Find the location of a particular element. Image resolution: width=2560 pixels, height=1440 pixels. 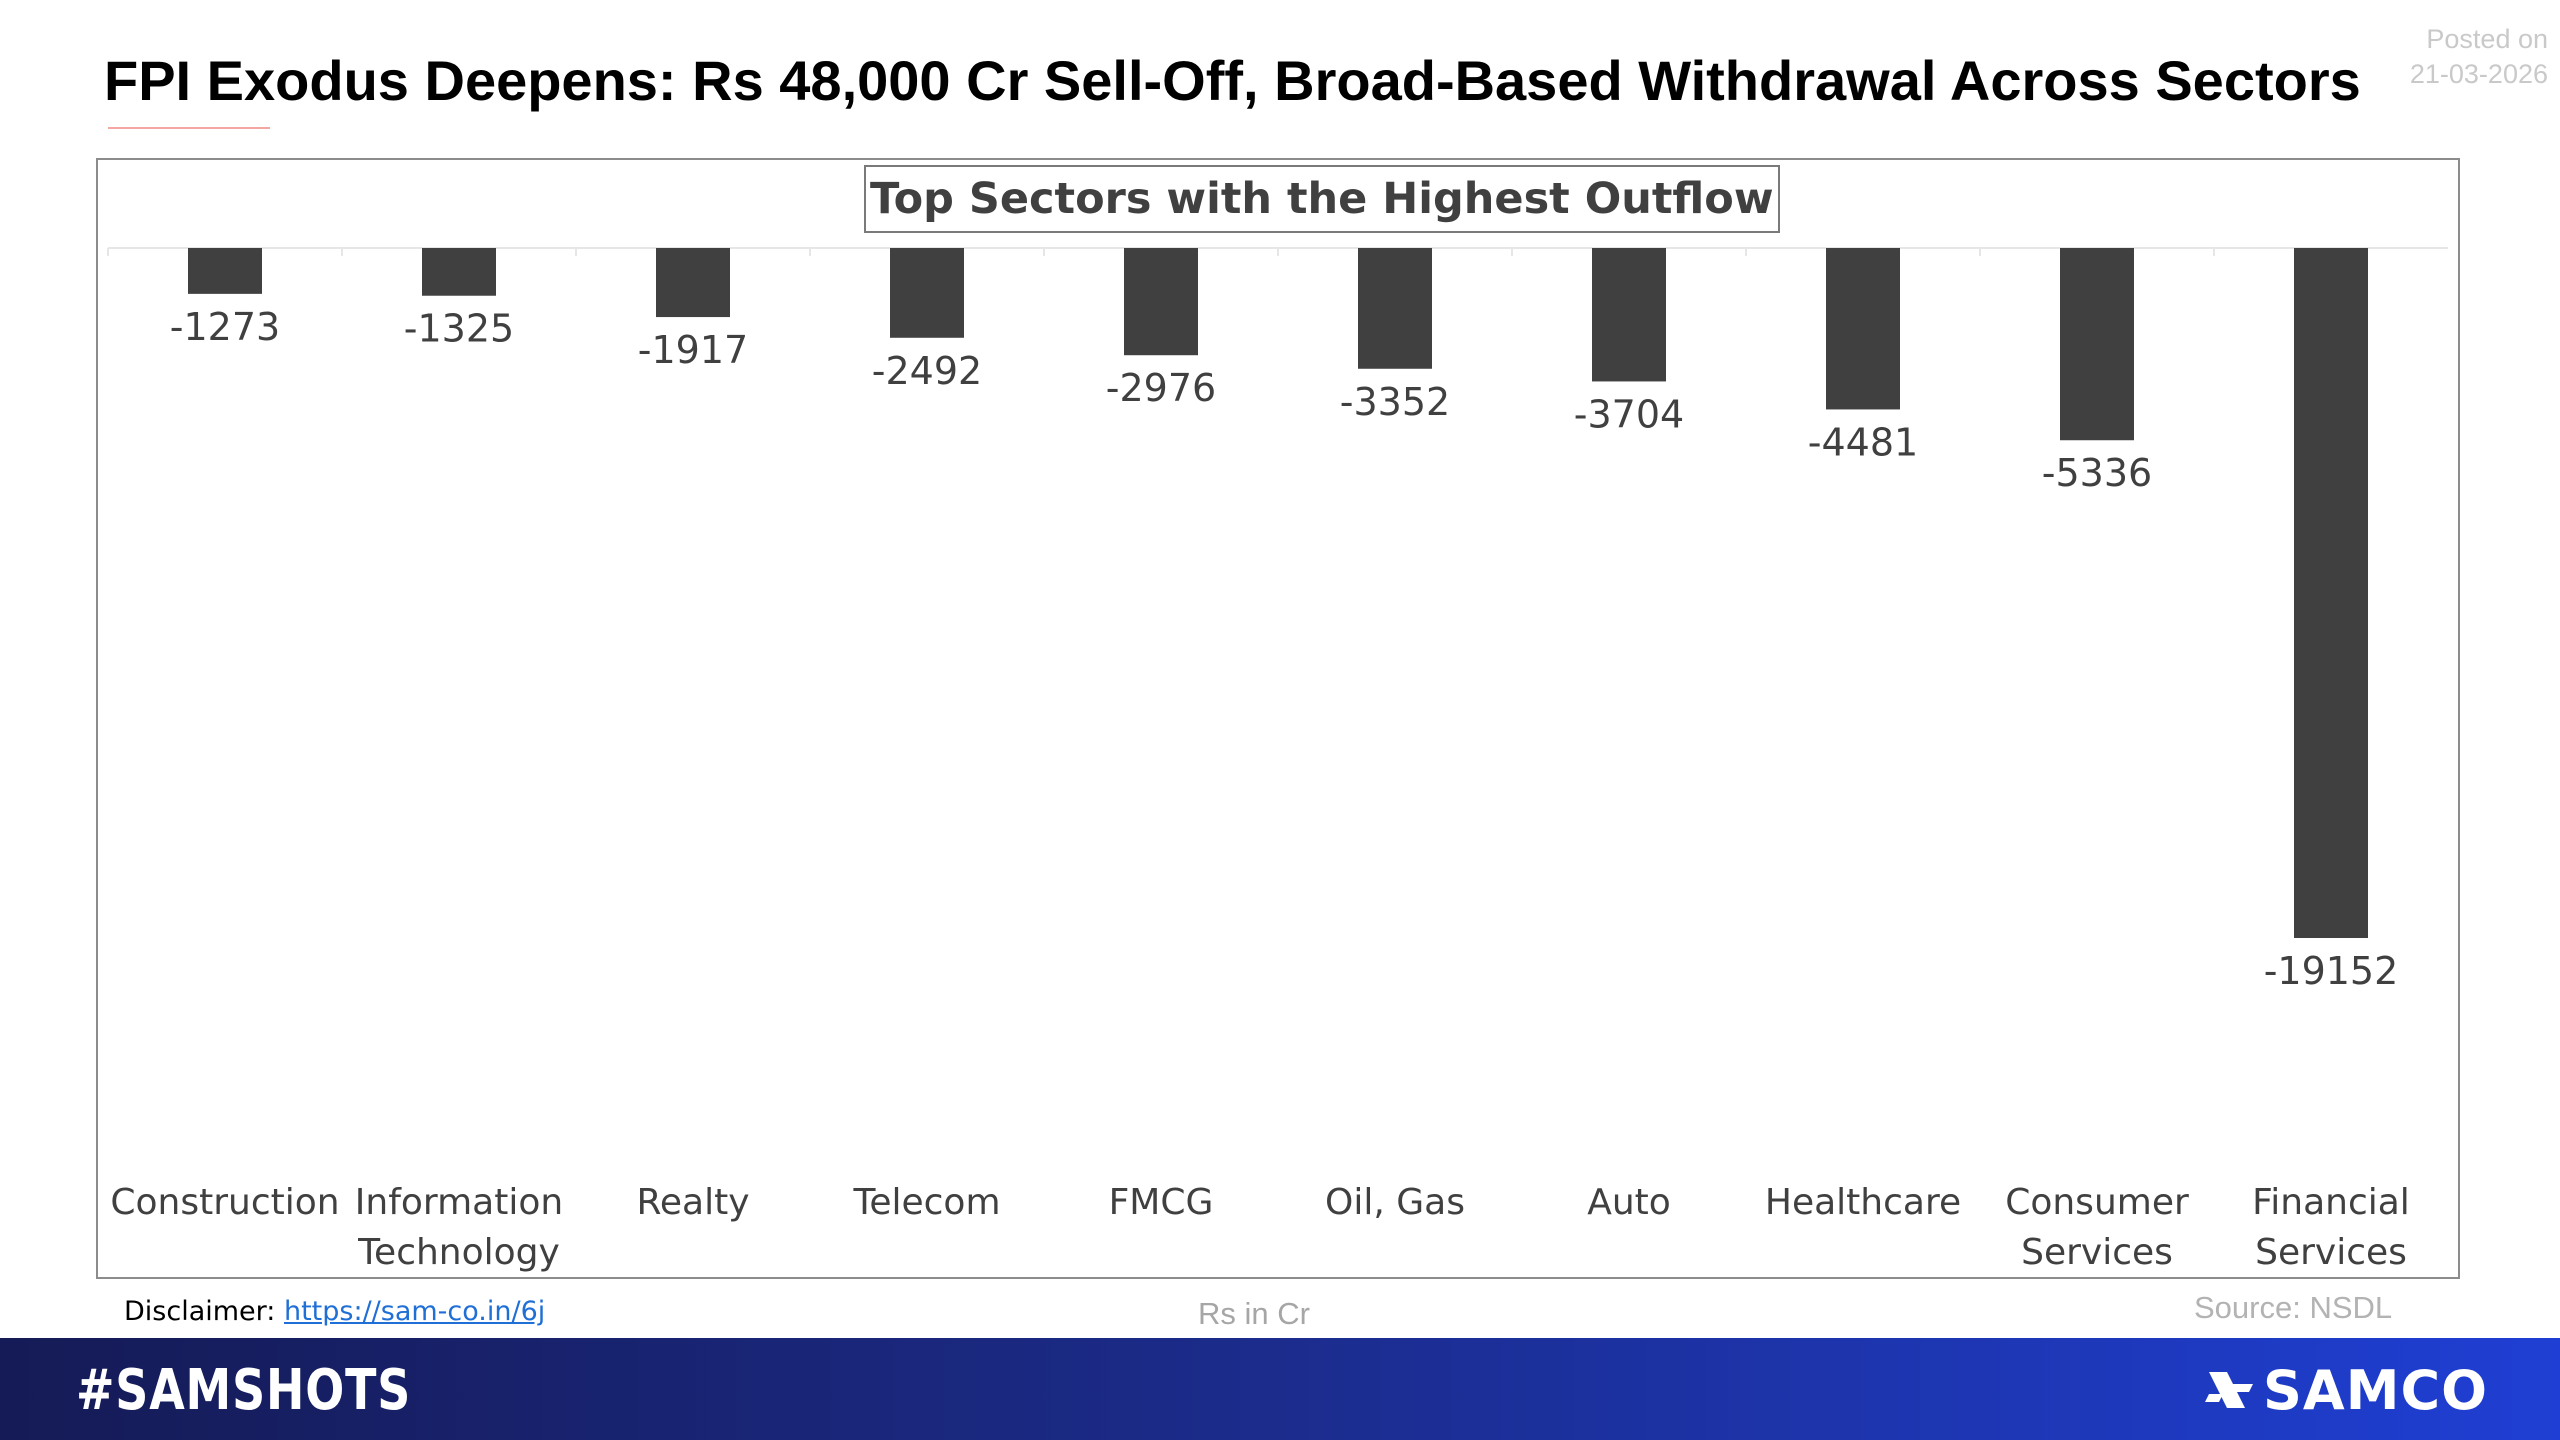

category-label: Financial Services is located at coordinates (2331, 1227).